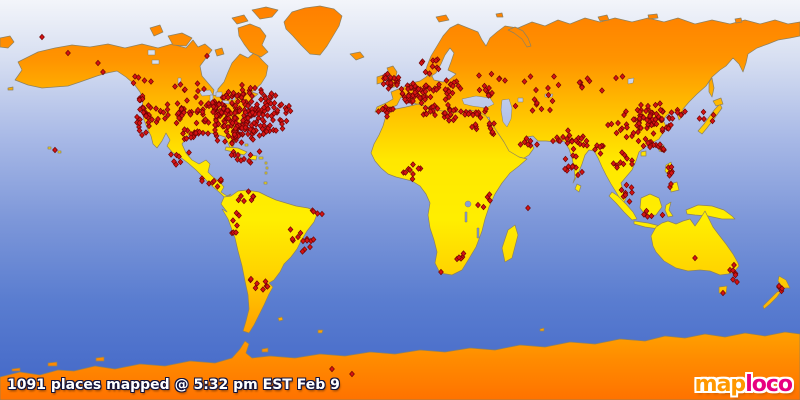 Image resolution: width=800 pixels, height=400 pixels. I want to click on logo-part-loco: loco, so click(769, 384).